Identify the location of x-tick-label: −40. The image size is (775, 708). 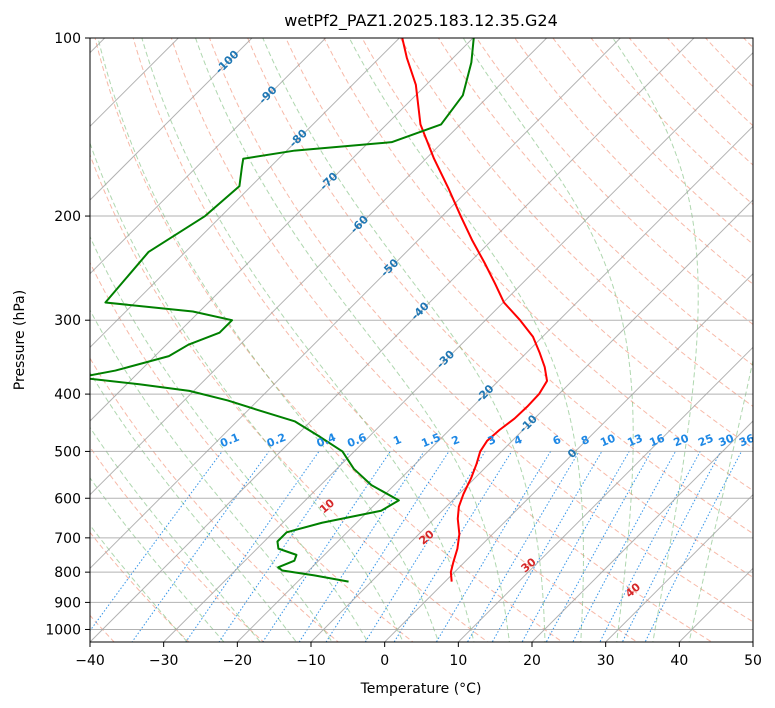
(90, 661).